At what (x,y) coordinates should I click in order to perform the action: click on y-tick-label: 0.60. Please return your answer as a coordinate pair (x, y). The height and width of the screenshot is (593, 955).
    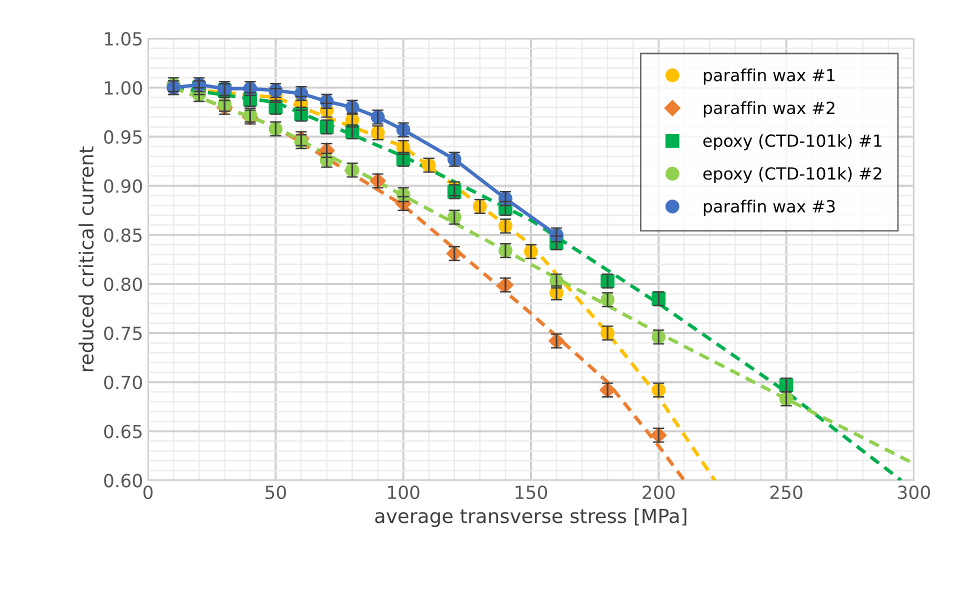
    Looking at the image, I should click on (123, 481).